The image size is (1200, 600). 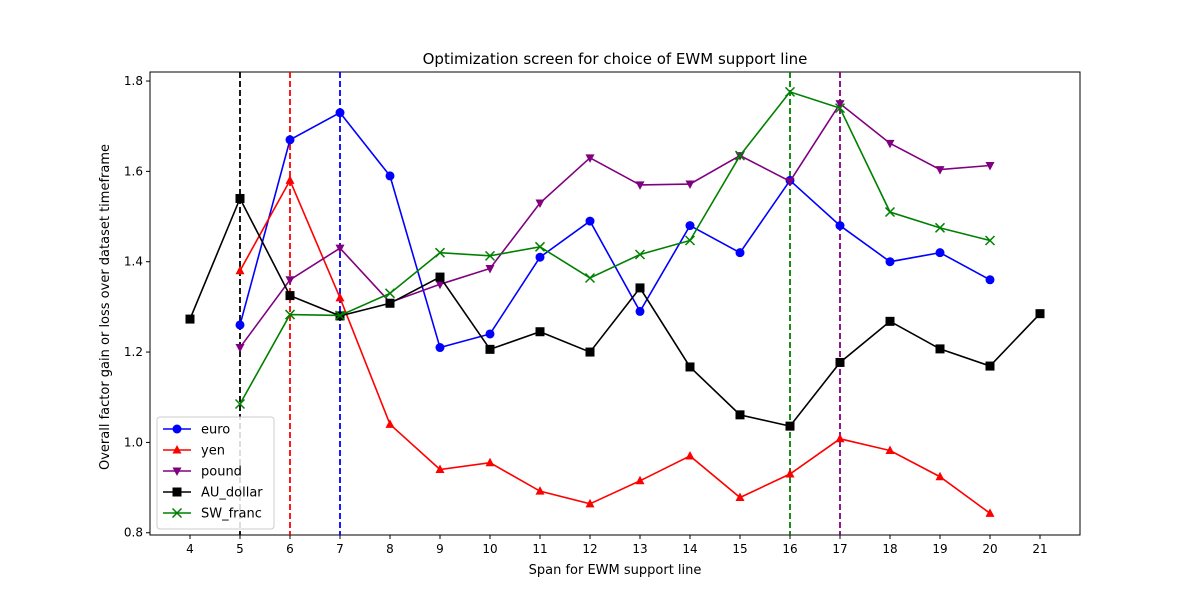 I want to click on x-tick-label: 19, so click(x=939, y=549).